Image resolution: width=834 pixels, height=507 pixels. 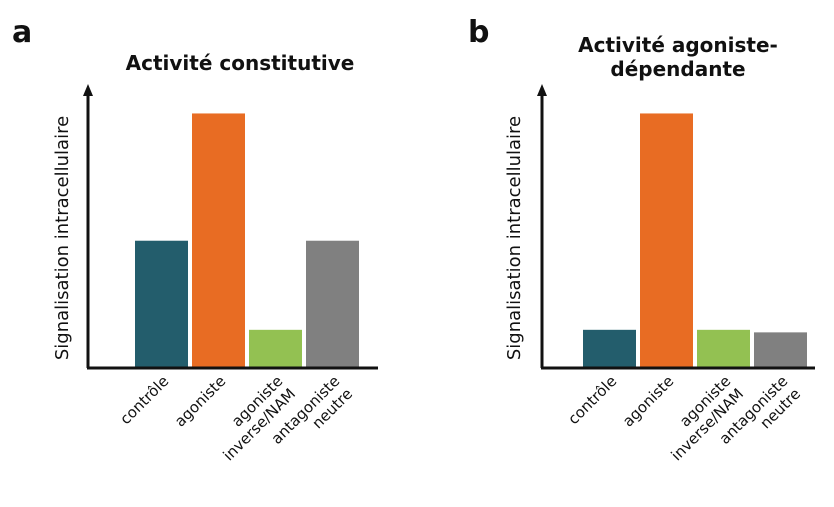 I want to click on panel-letter: a, so click(x=22, y=32).